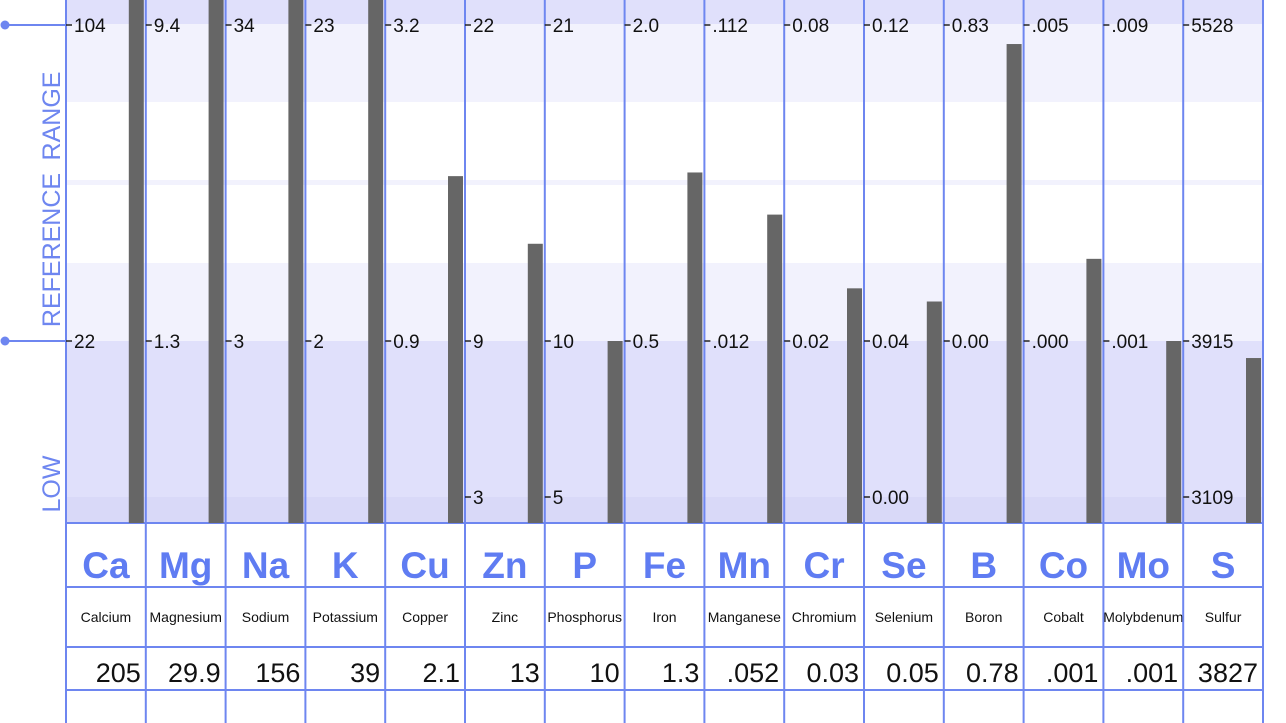  What do you see at coordinates (525, 673) in the screenshot?
I see `element-value: 13` at bounding box center [525, 673].